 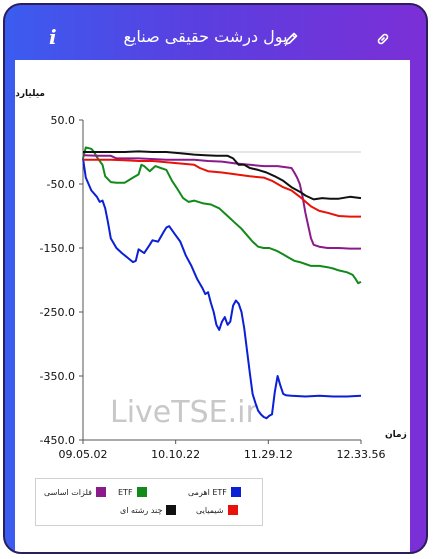 I want to click on legend-label: شیمیایی, so click(x=210, y=510).